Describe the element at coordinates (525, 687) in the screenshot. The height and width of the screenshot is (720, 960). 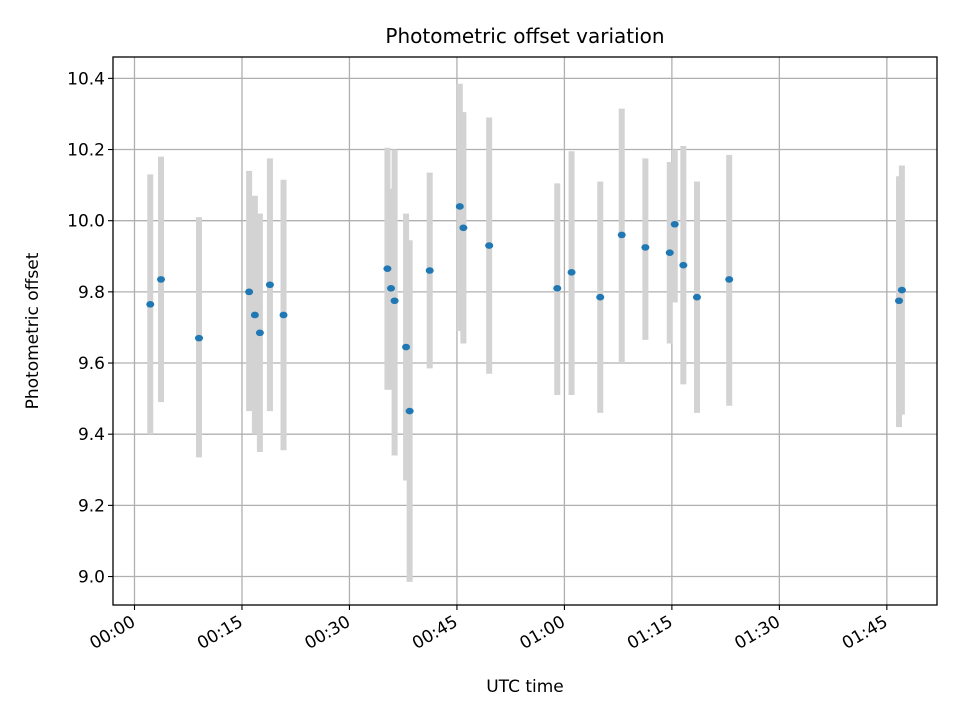
I see `x-axis-label: UTC time` at that location.